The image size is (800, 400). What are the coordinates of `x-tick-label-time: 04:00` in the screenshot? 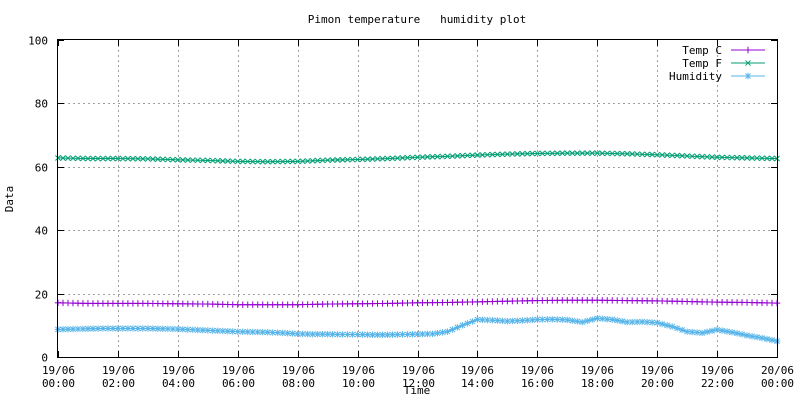 It's located at (178, 383).